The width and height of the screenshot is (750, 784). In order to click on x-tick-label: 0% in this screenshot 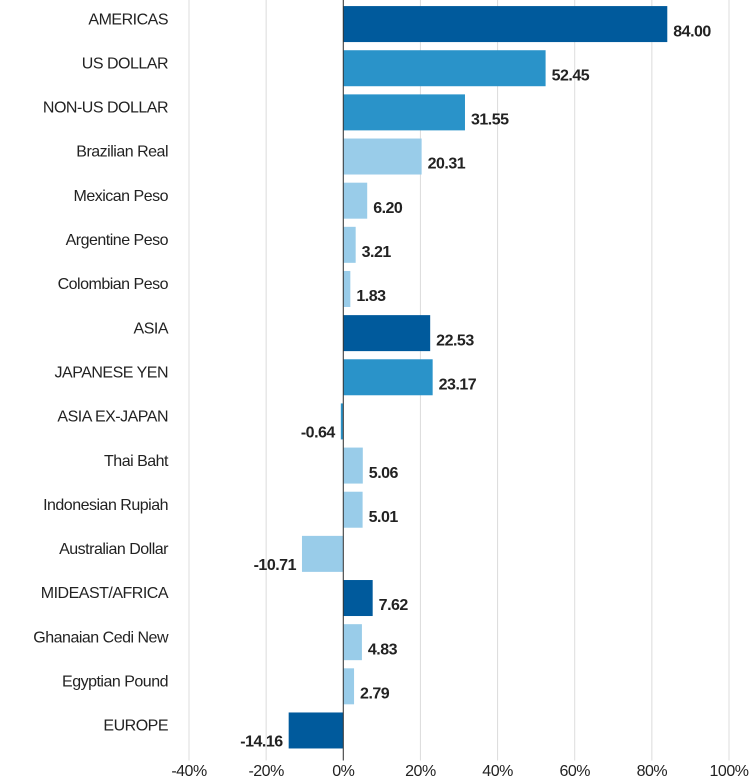, I will do `click(343, 771)`.